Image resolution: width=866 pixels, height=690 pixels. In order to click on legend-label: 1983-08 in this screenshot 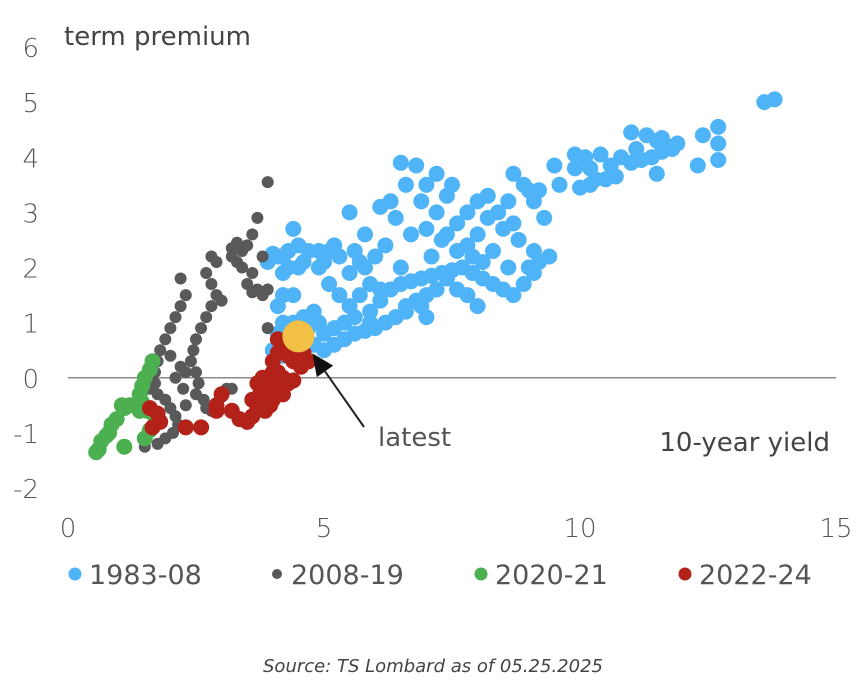, I will do `click(145, 575)`.